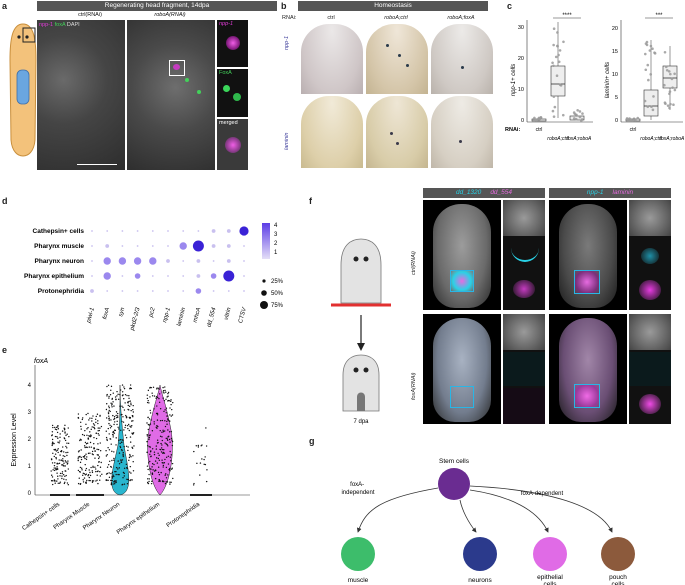  Describe the element at coordinates (610, 193) in the screenshot. I see `panel-f-header-right: npp-1 laminin` at that location.